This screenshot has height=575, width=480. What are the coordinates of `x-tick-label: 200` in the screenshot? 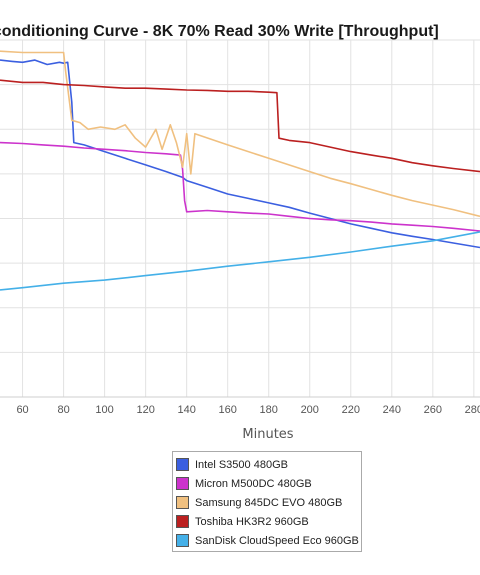 It's located at (310, 410).